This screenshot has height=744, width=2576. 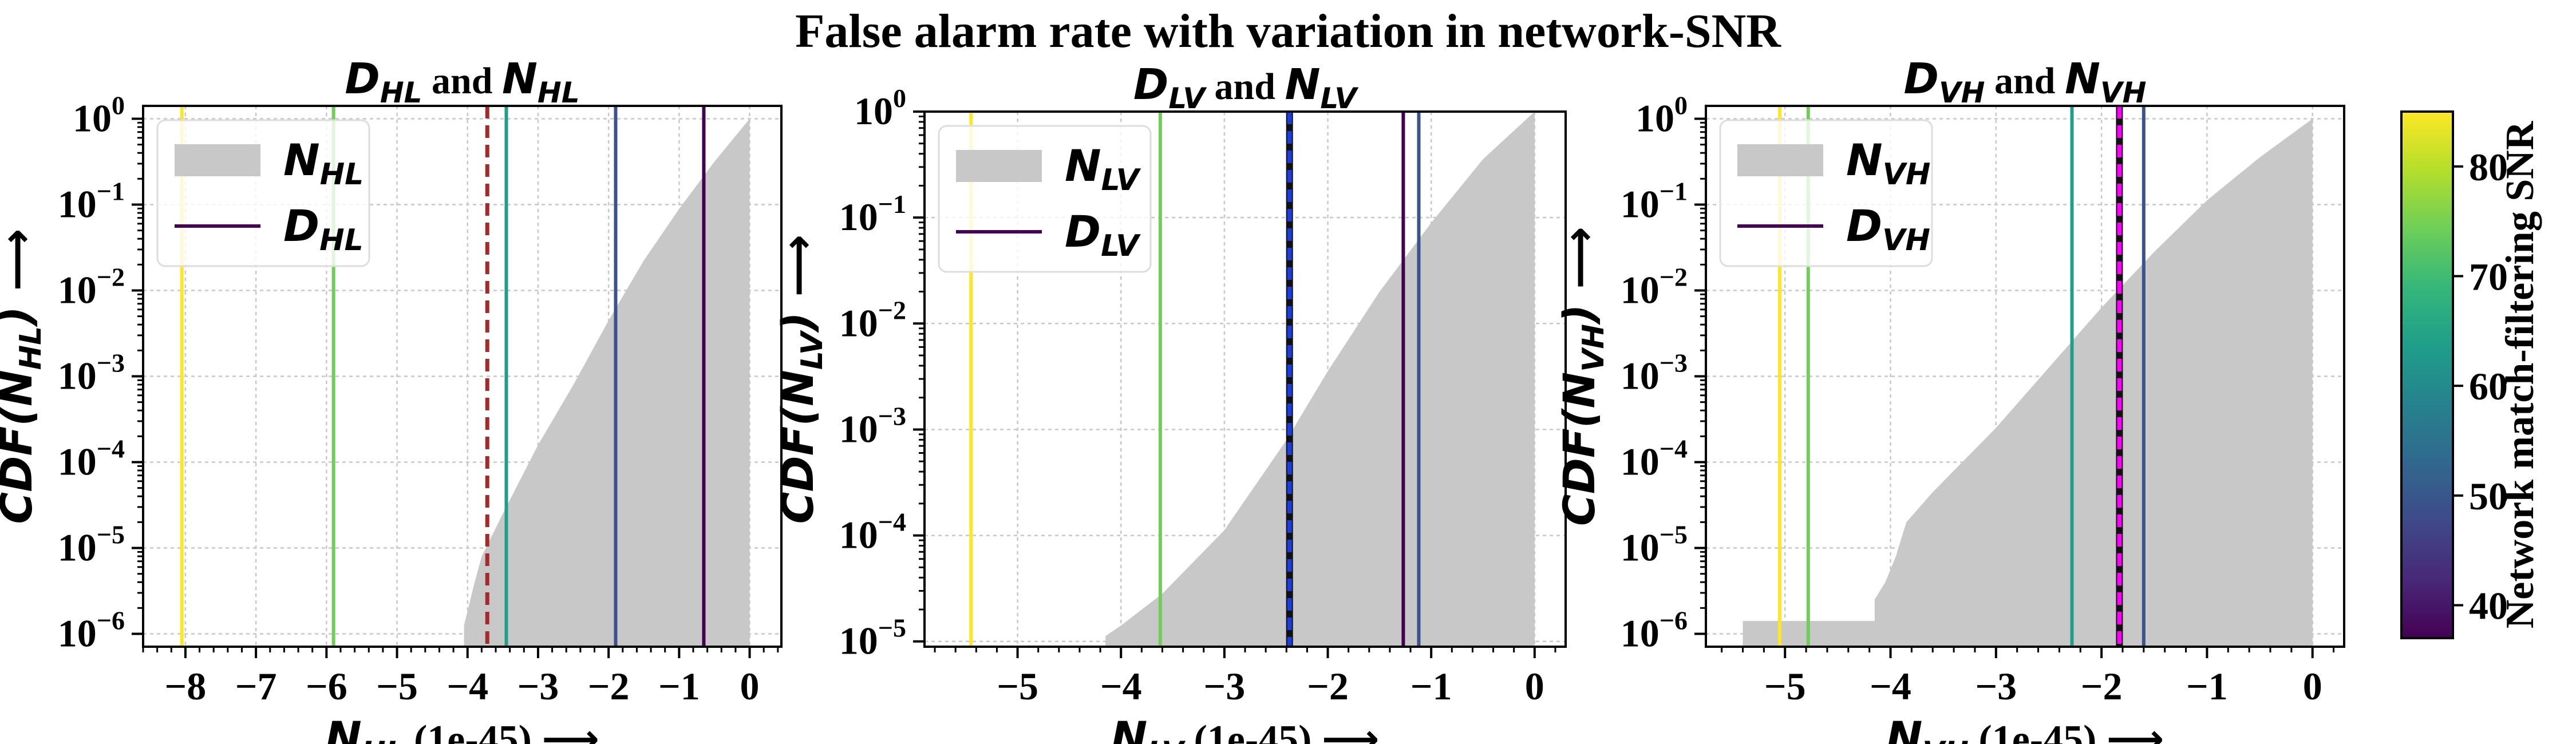 What do you see at coordinates (800, 379) in the screenshot?
I see `y-axis-label: CDF(NLV) ⟶` at bounding box center [800, 379].